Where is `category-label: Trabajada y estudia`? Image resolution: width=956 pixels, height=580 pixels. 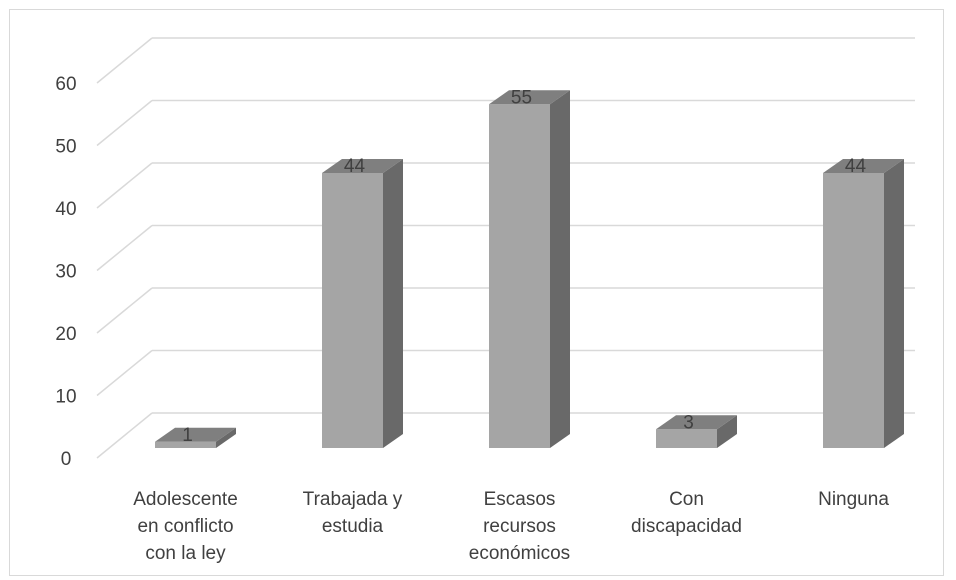
category-label: Trabajada y estudia is located at coordinates (353, 513).